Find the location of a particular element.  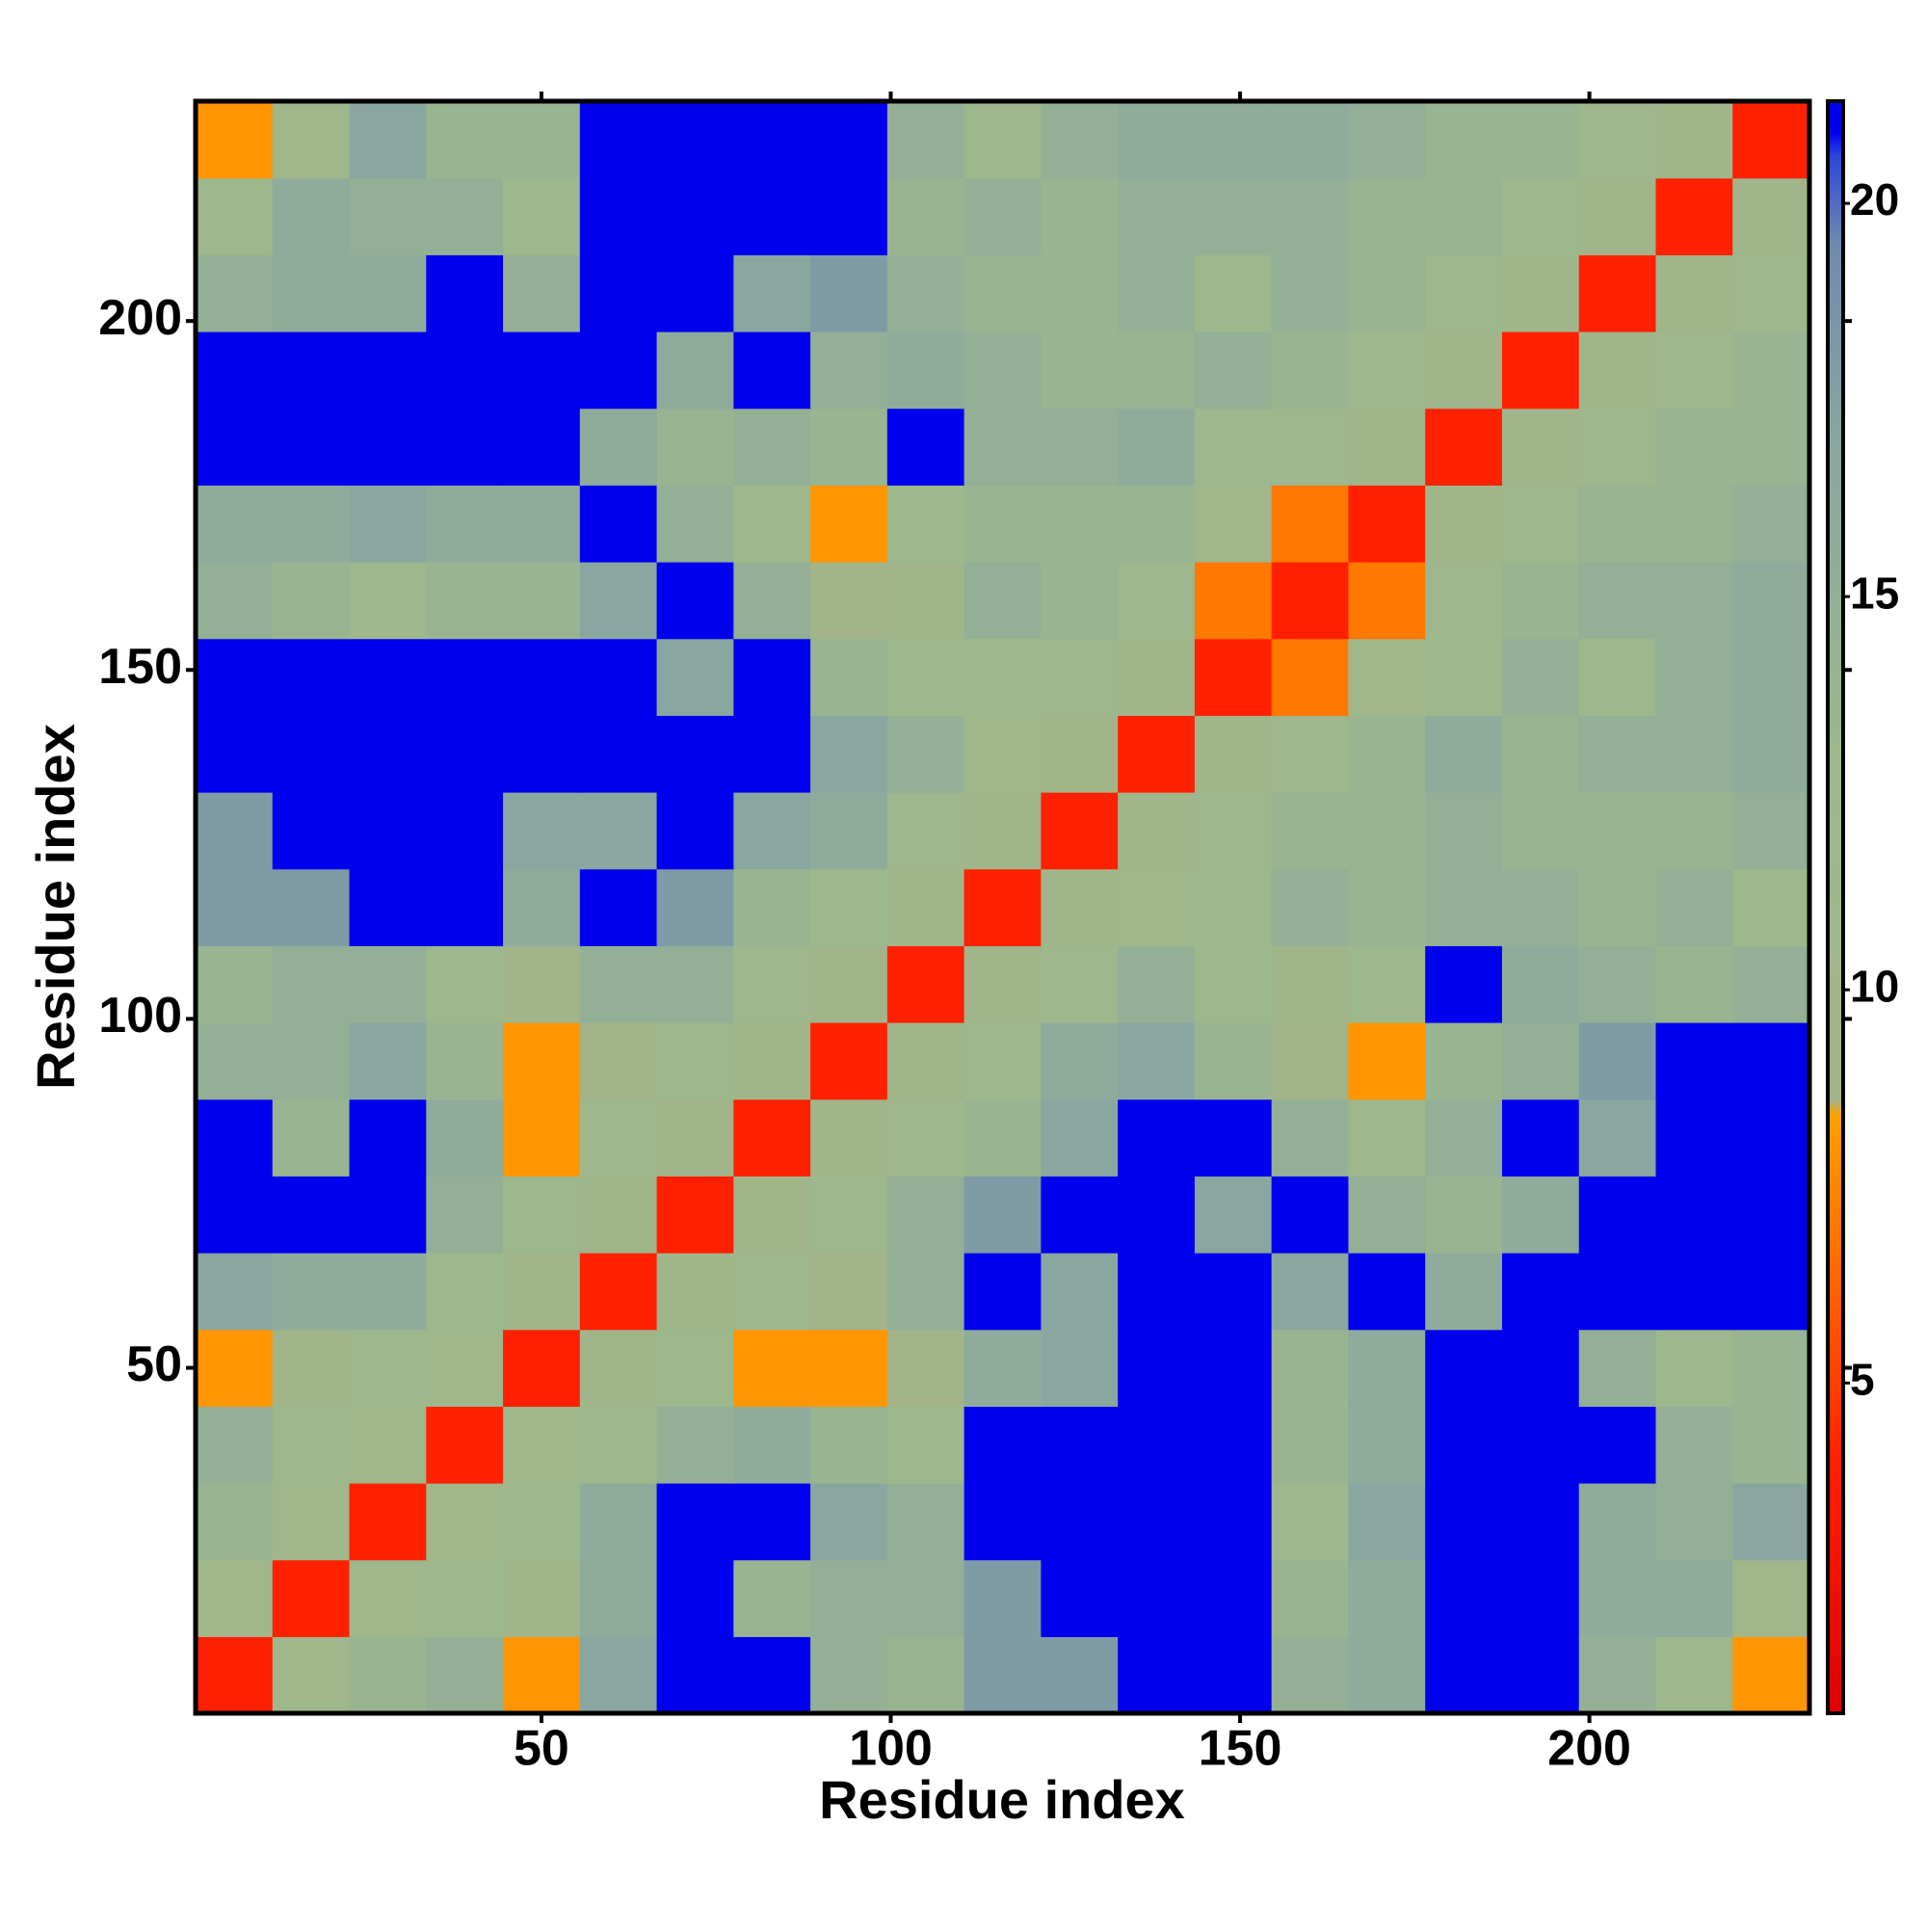

y-tick-label: 200 is located at coordinates (140, 318).